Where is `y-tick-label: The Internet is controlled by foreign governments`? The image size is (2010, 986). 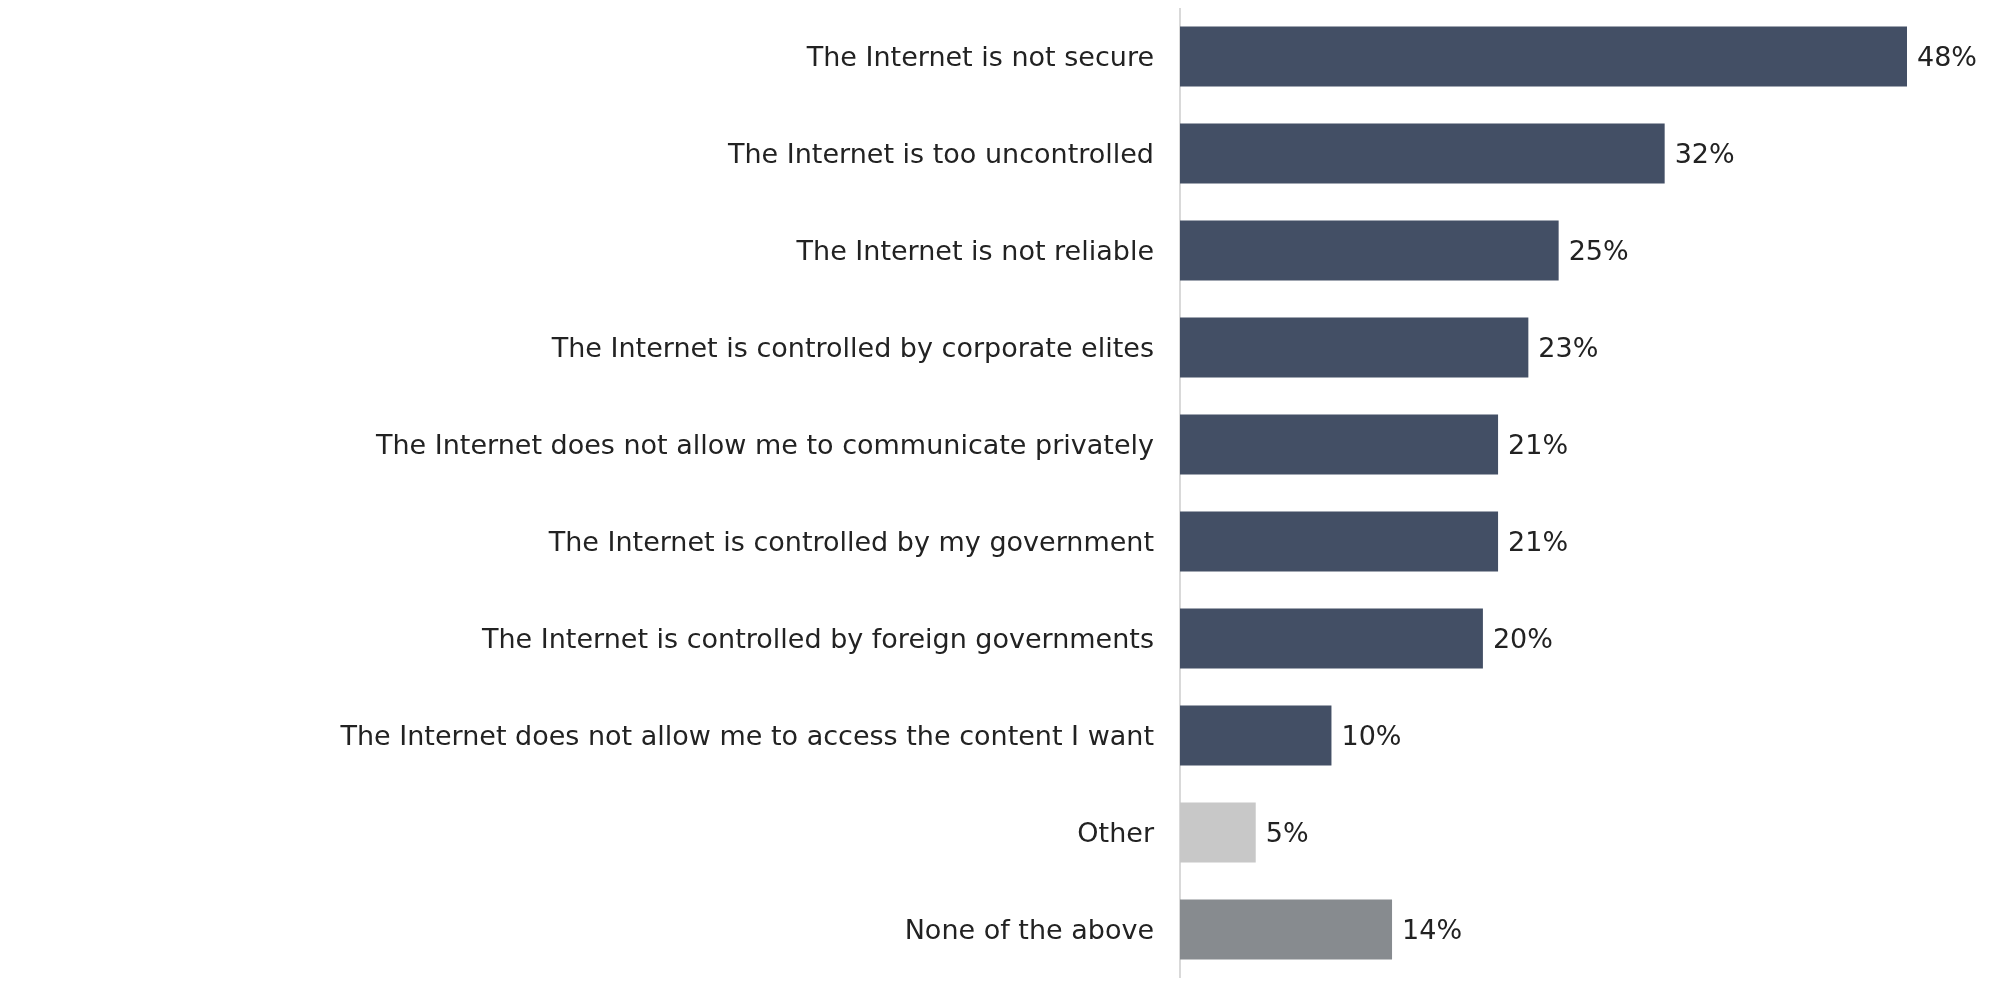 y-tick-label: The Internet is controlled by foreign governments is located at coordinates (817, 638).